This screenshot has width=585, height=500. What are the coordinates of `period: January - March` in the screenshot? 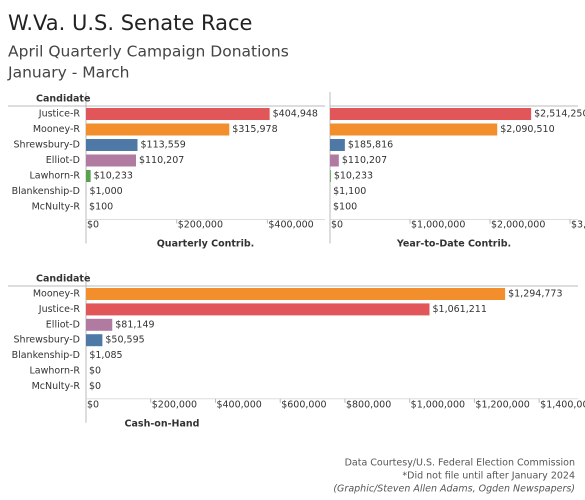 It's located at (68, 73).